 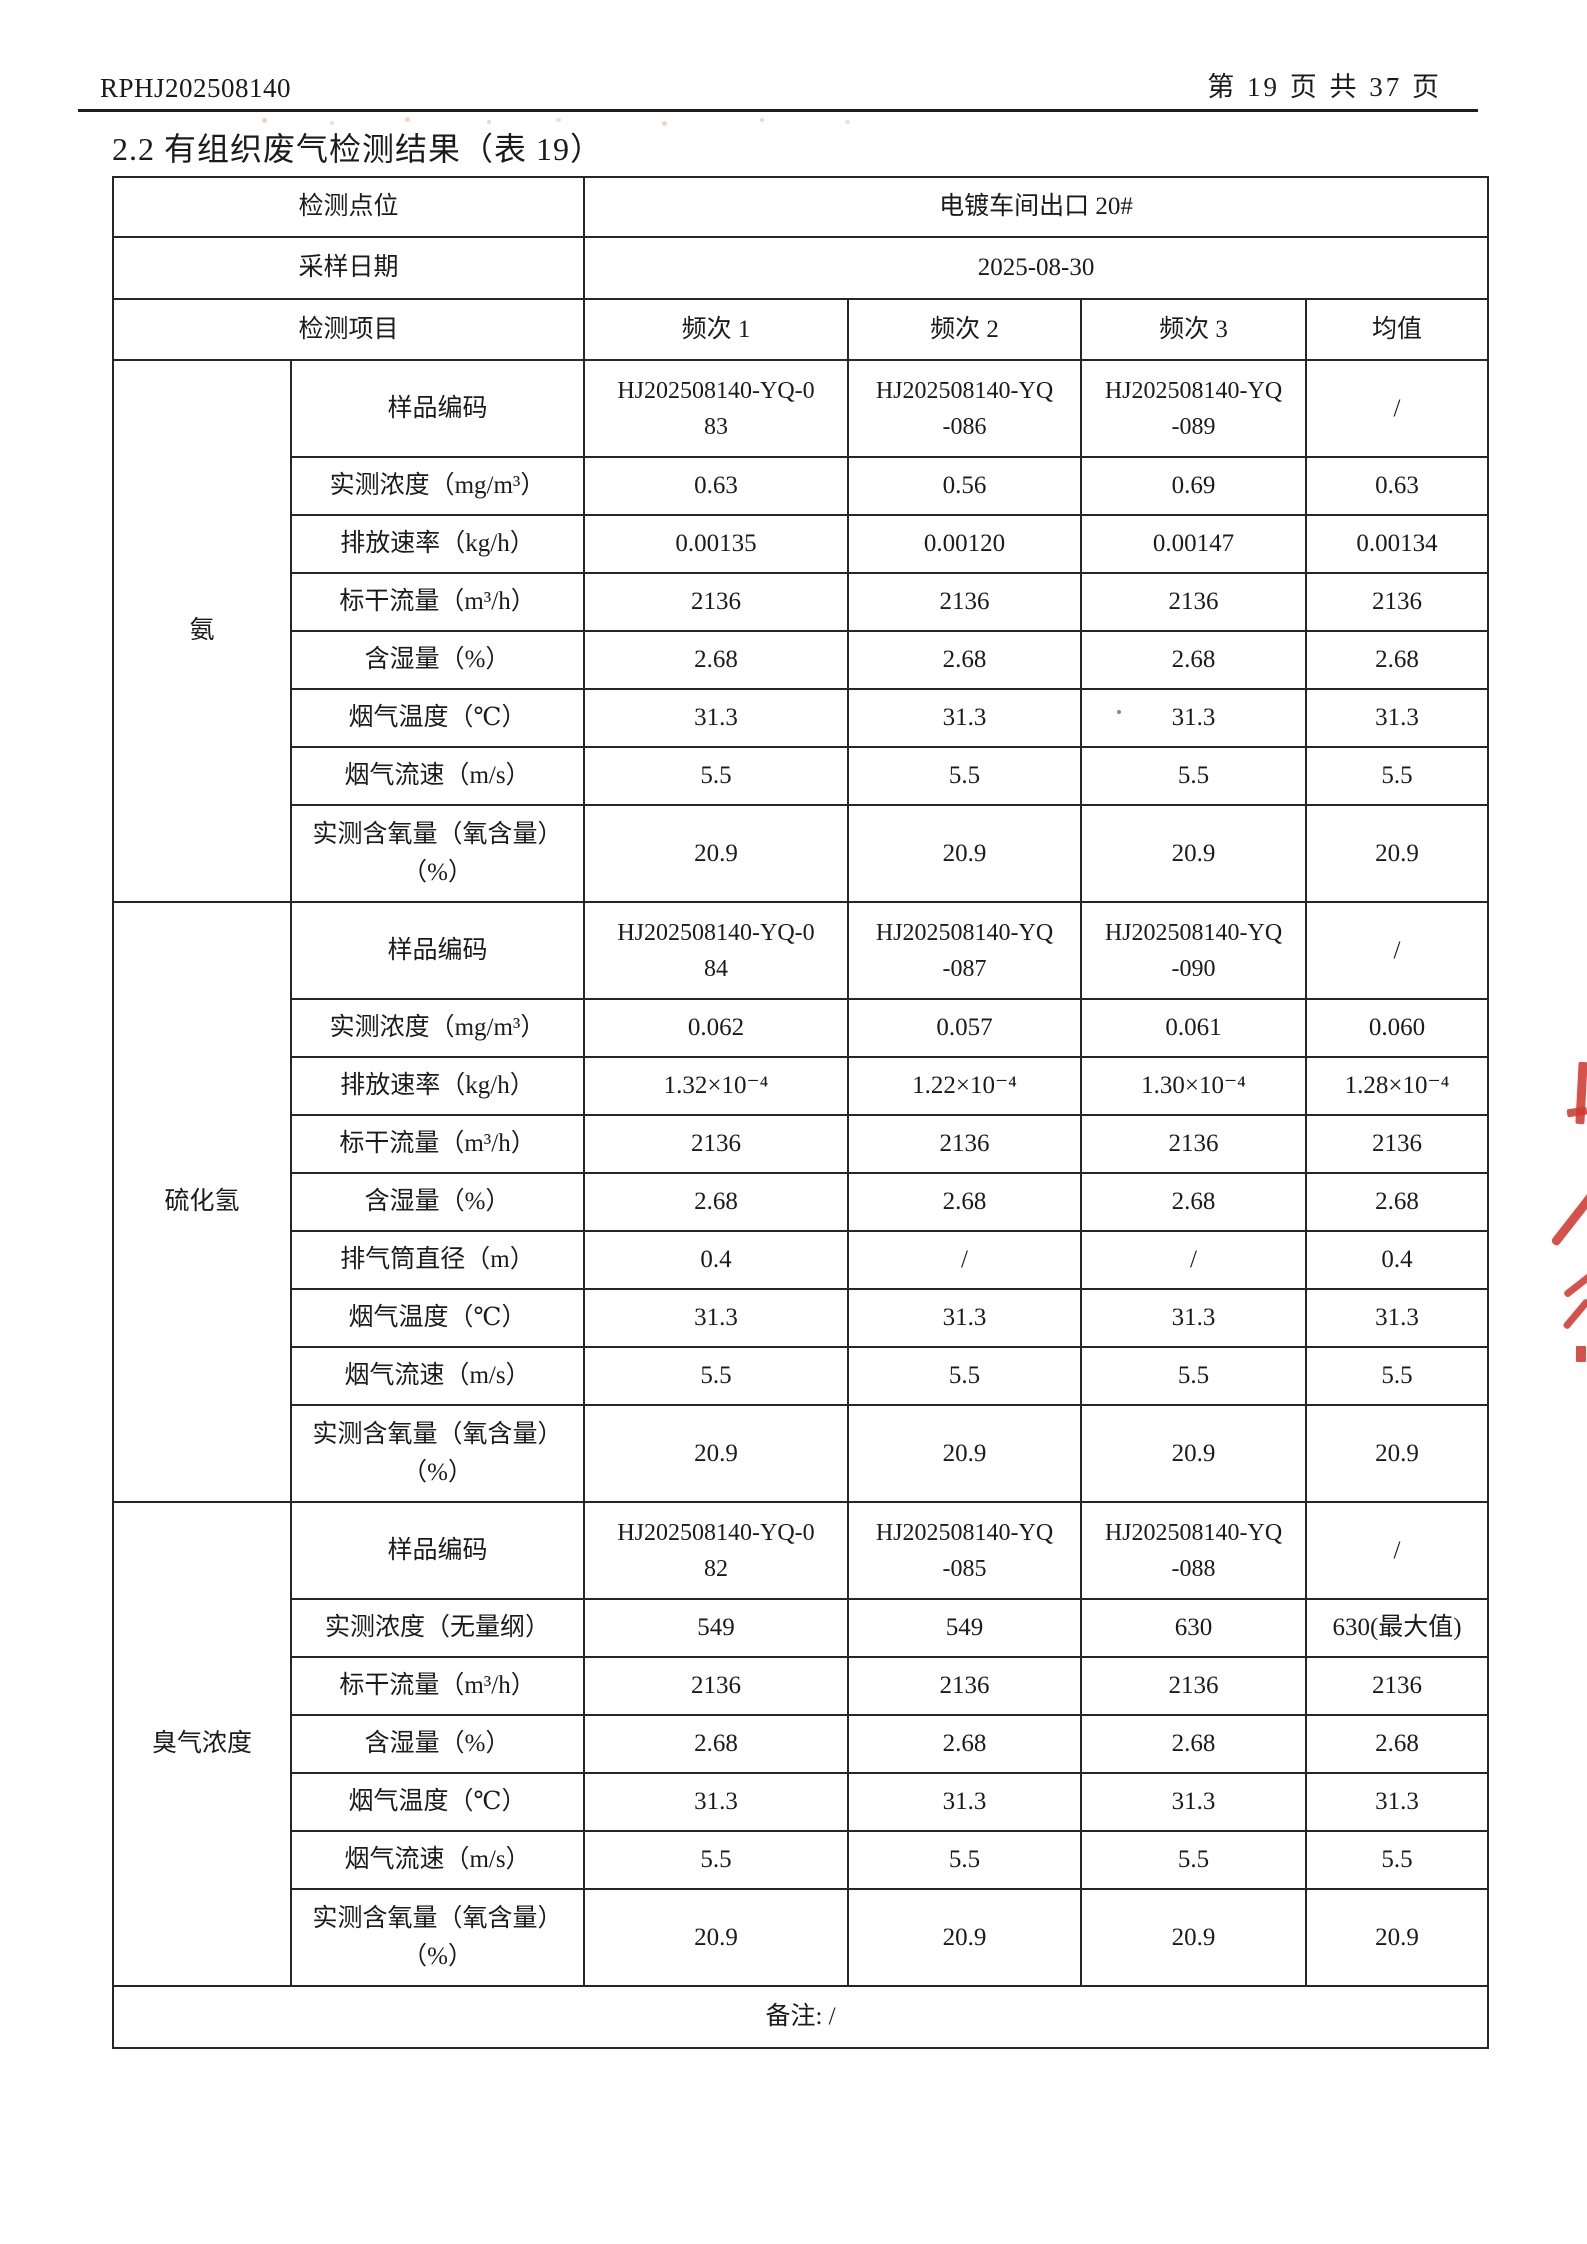 I want to click on row-label: 样品编码, so click(x=437, y=950).